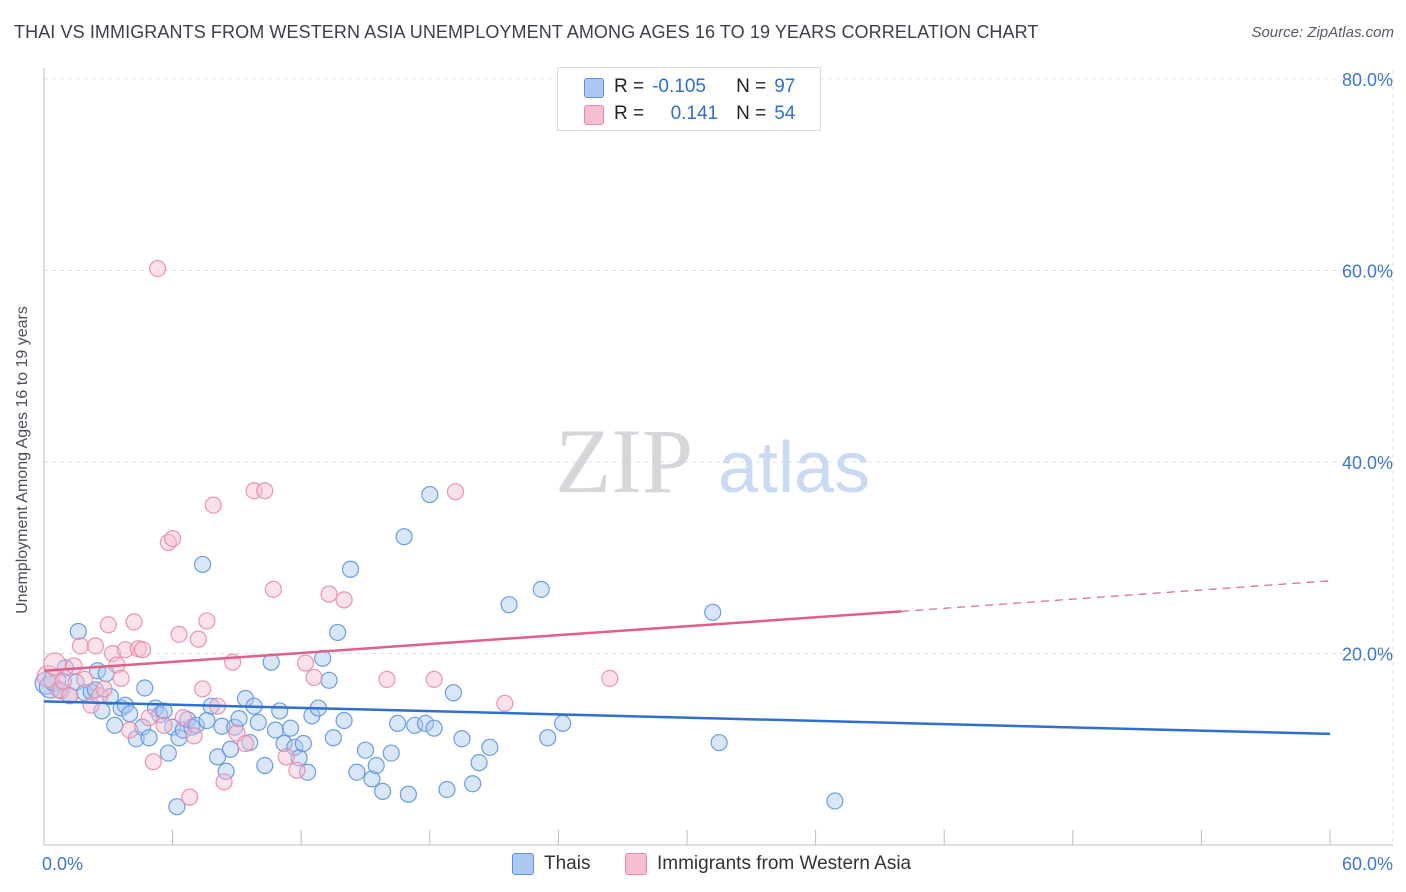  What do you see at coordinates (1367, 80) in the screenshot?
I see `y-tick-label: 80.0%` at bounding box center [1367, 80].